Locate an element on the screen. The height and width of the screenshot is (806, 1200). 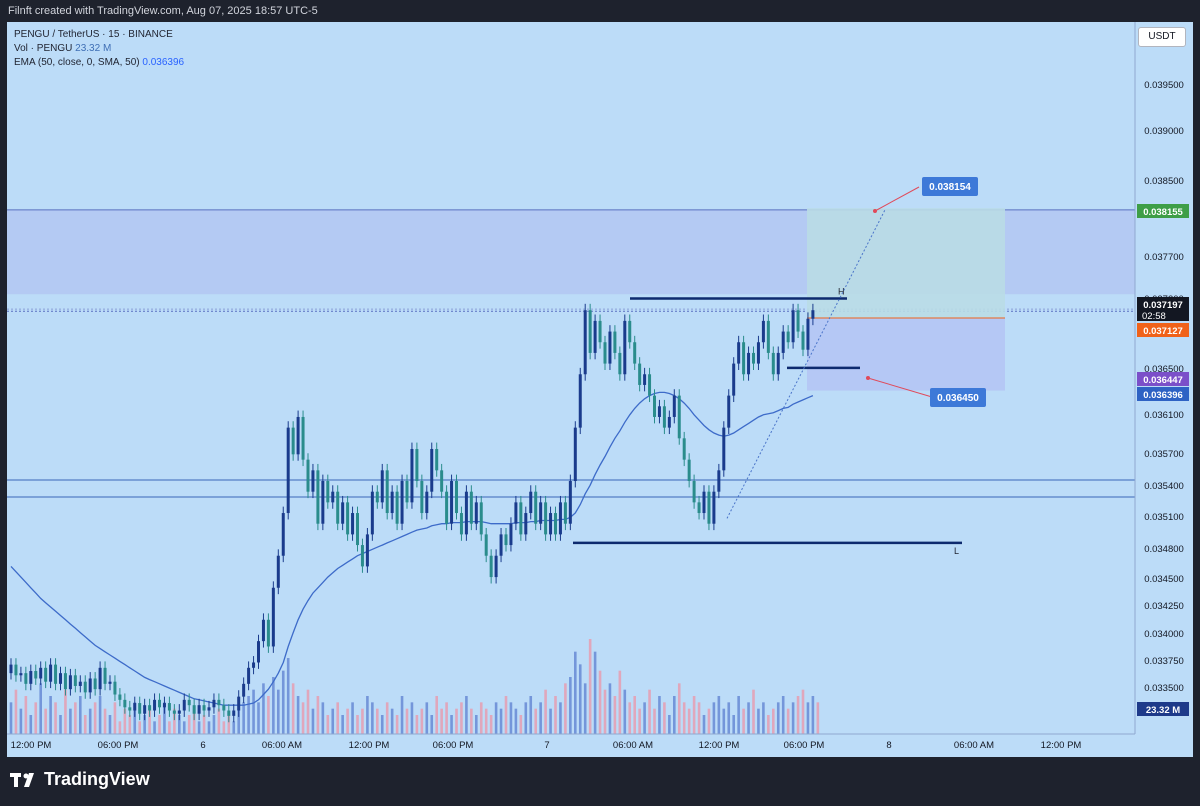
legend-ema: EMA (50, close, 0, SMA, 50) 0.036396 is located at coordinates (99, 63).